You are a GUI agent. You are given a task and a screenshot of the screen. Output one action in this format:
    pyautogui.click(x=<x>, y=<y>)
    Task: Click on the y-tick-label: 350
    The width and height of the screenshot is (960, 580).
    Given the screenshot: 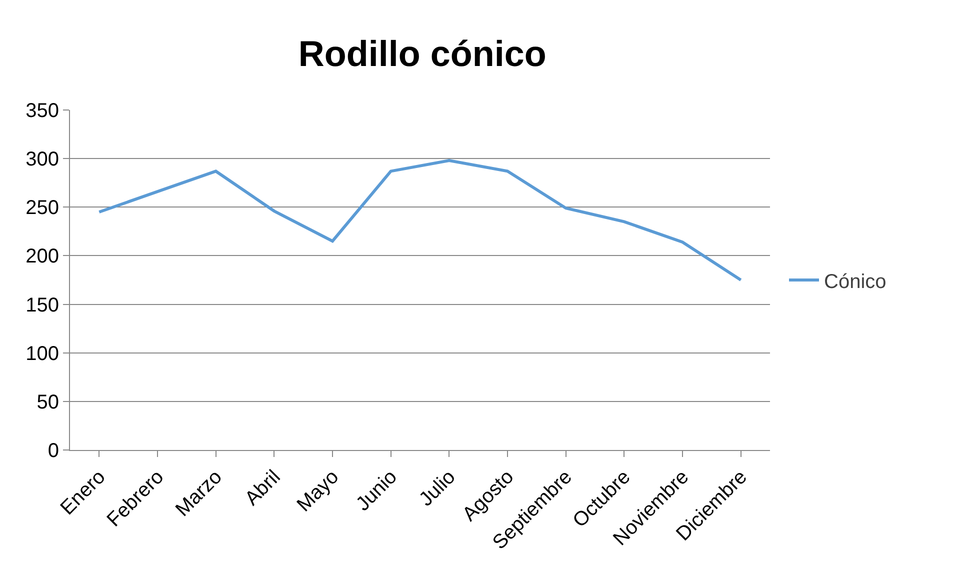 What is the action you would take?
    pyautogui.click(x=42, y=111)
    